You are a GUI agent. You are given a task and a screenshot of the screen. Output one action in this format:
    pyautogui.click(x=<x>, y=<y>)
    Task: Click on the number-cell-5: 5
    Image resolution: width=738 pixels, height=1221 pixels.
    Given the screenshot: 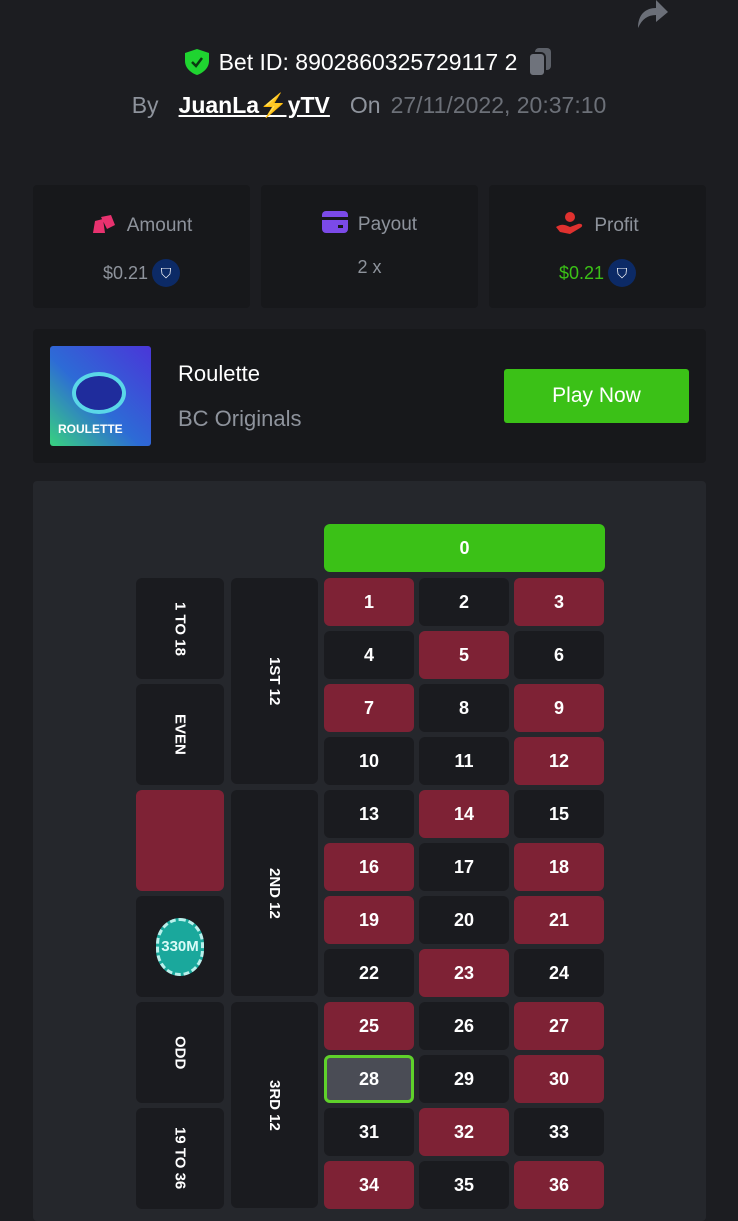 What is the action you would take?
    pyautogui.click(x=464, y=655)
    